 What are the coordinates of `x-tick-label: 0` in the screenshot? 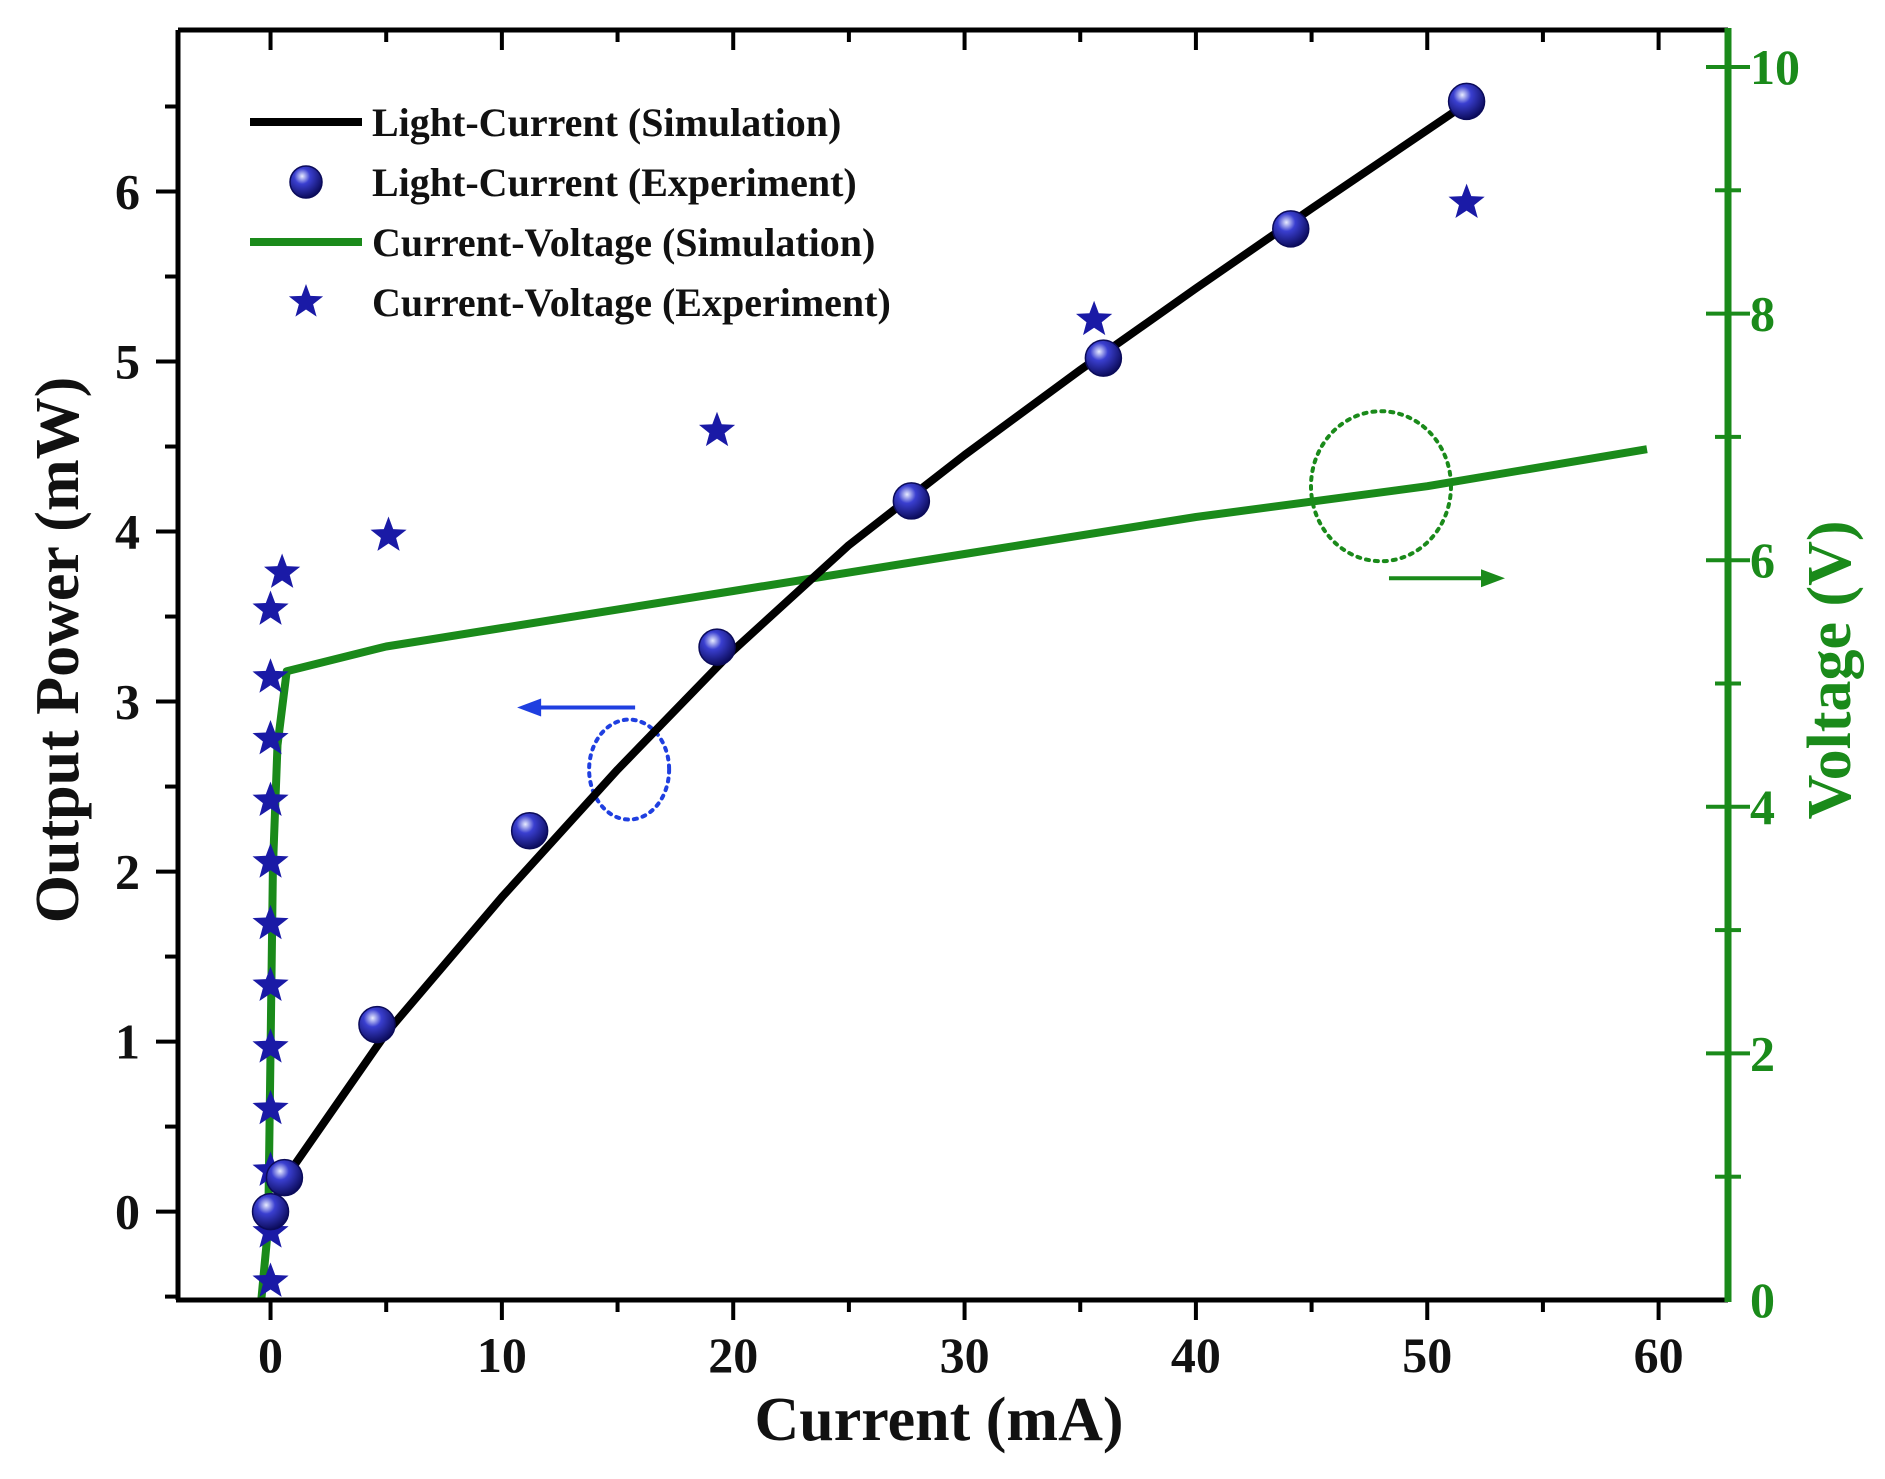 It's located at (270, 1355).